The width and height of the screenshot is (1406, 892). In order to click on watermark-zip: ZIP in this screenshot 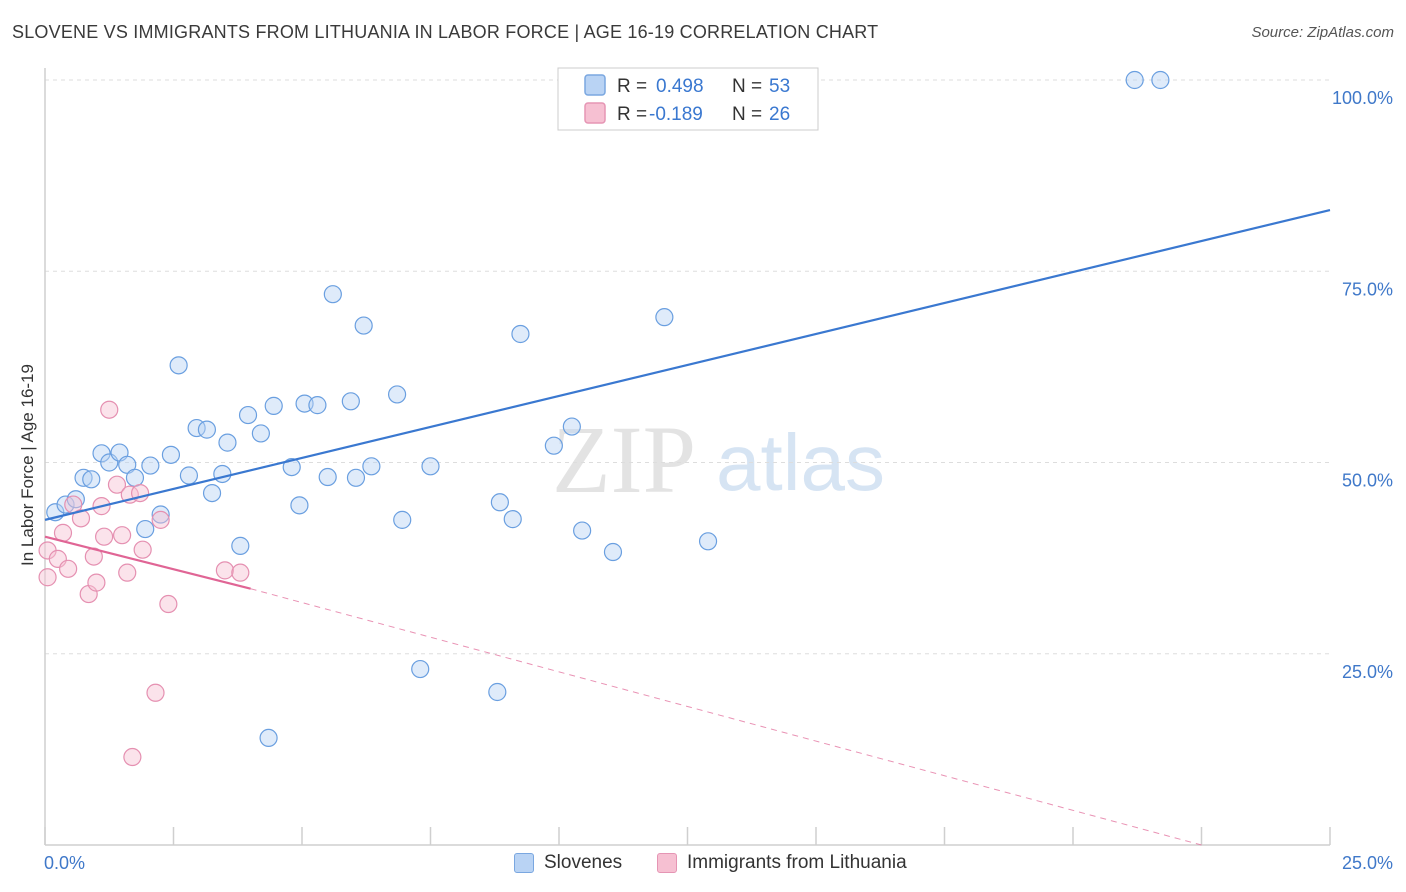, I will do `click(624, 459)`.